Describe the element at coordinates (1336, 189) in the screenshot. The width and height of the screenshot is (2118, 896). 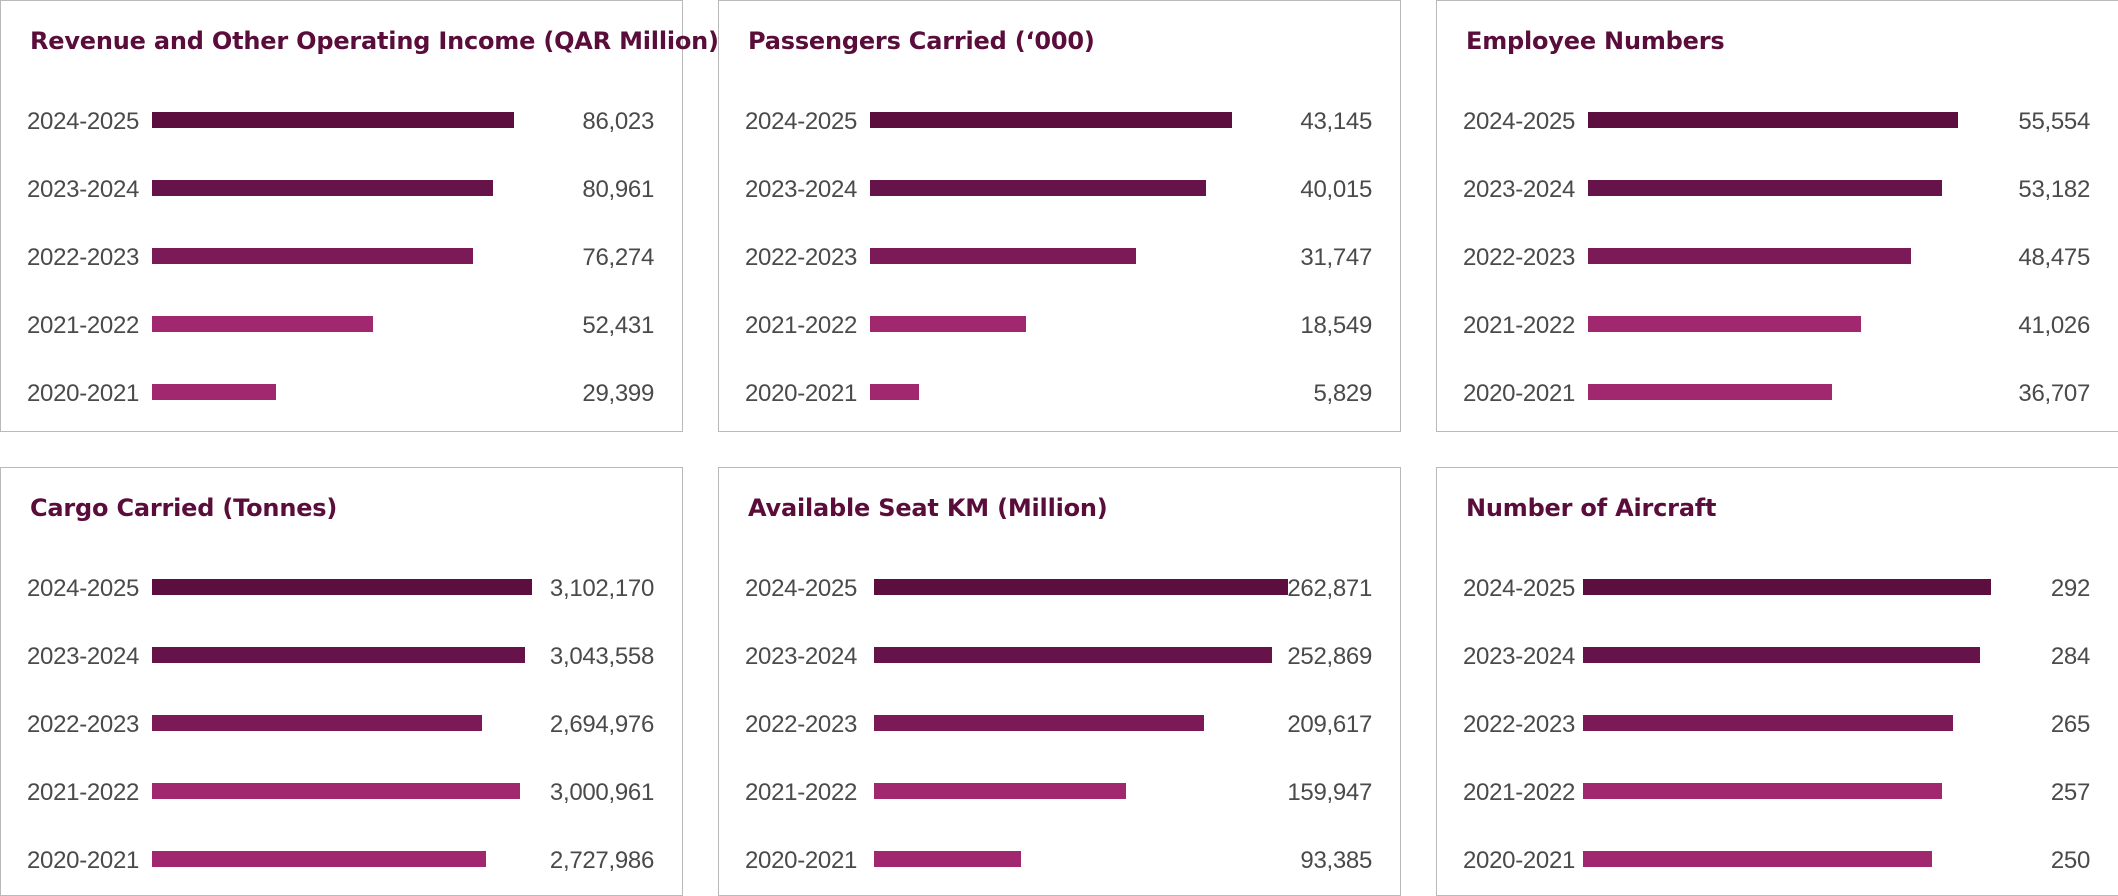
I see `value-label: 40,015` at that location.